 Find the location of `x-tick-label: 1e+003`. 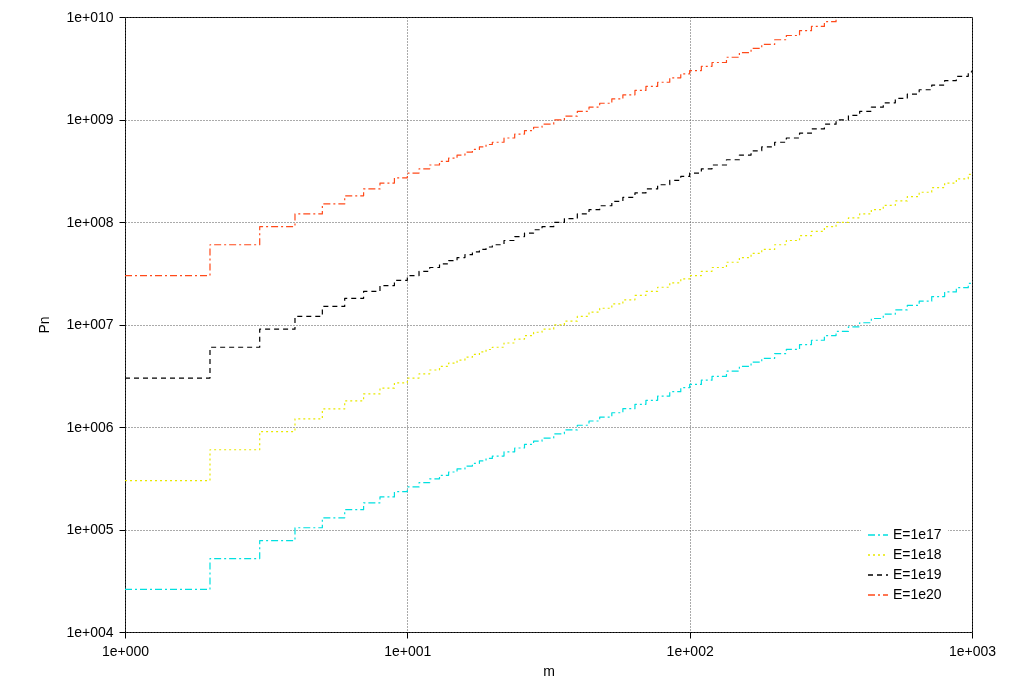

x-tick-label: 1e+003 is located at coordinates (972, 650).